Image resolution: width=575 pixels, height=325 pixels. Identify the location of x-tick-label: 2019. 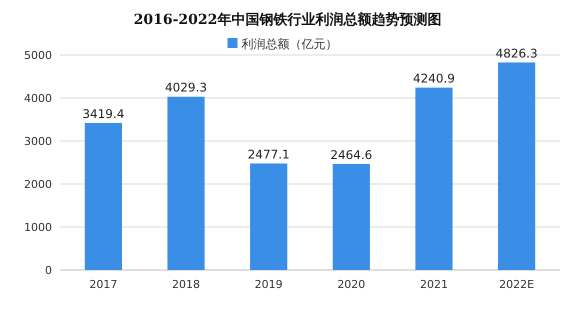
(268, 284).